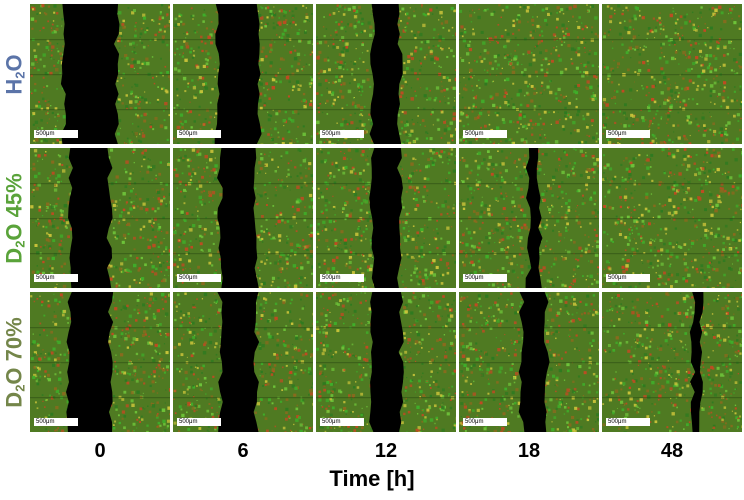 This screenshot has height=500, width=744. What do you see at coordinates (372, 478) in the screenshot?
I see `x-axis-title: Time [h]` at bounding box center [372, 478].